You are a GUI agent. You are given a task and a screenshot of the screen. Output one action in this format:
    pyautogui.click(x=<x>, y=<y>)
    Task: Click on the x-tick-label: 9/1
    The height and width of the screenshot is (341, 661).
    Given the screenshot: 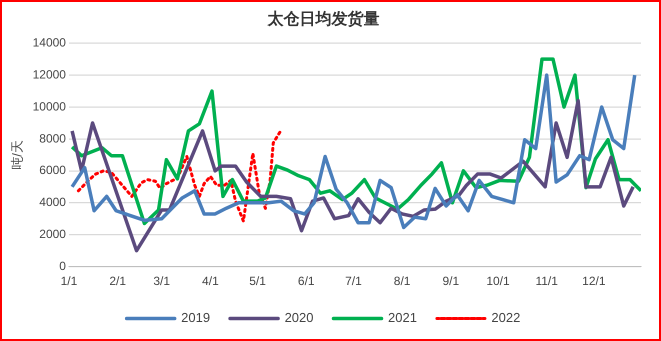 What is the action you would take?
    pyautogui.click(x=451, y=281)
    